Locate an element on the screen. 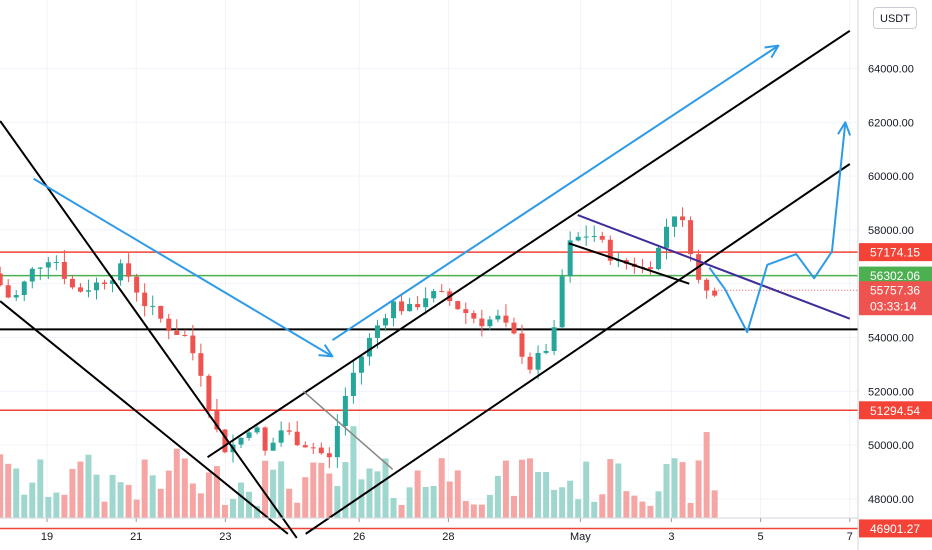 Image resolution: width=932 pixels, height=550 pixels. price-tag-label: 57174.15 is located at coordinates (895, 253).